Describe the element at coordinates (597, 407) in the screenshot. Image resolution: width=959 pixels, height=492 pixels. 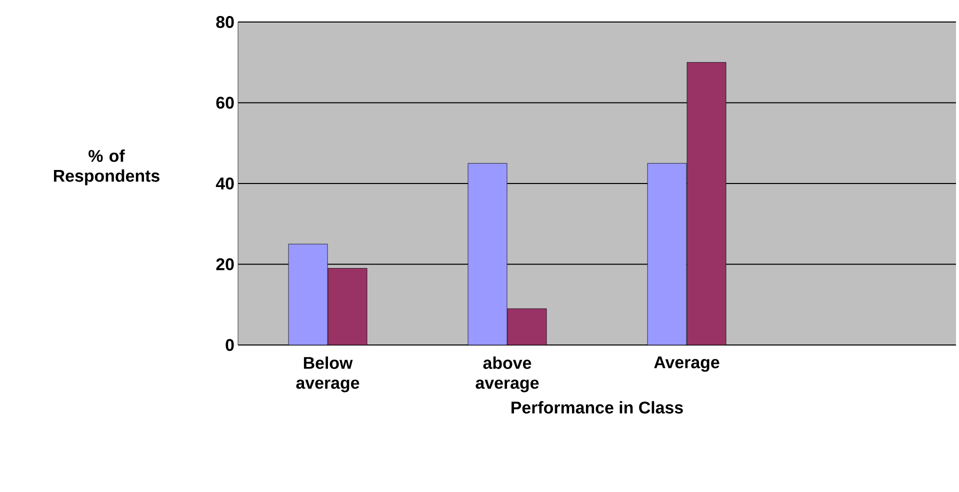
I see `x-axis-title: Performance in Class` at that location.